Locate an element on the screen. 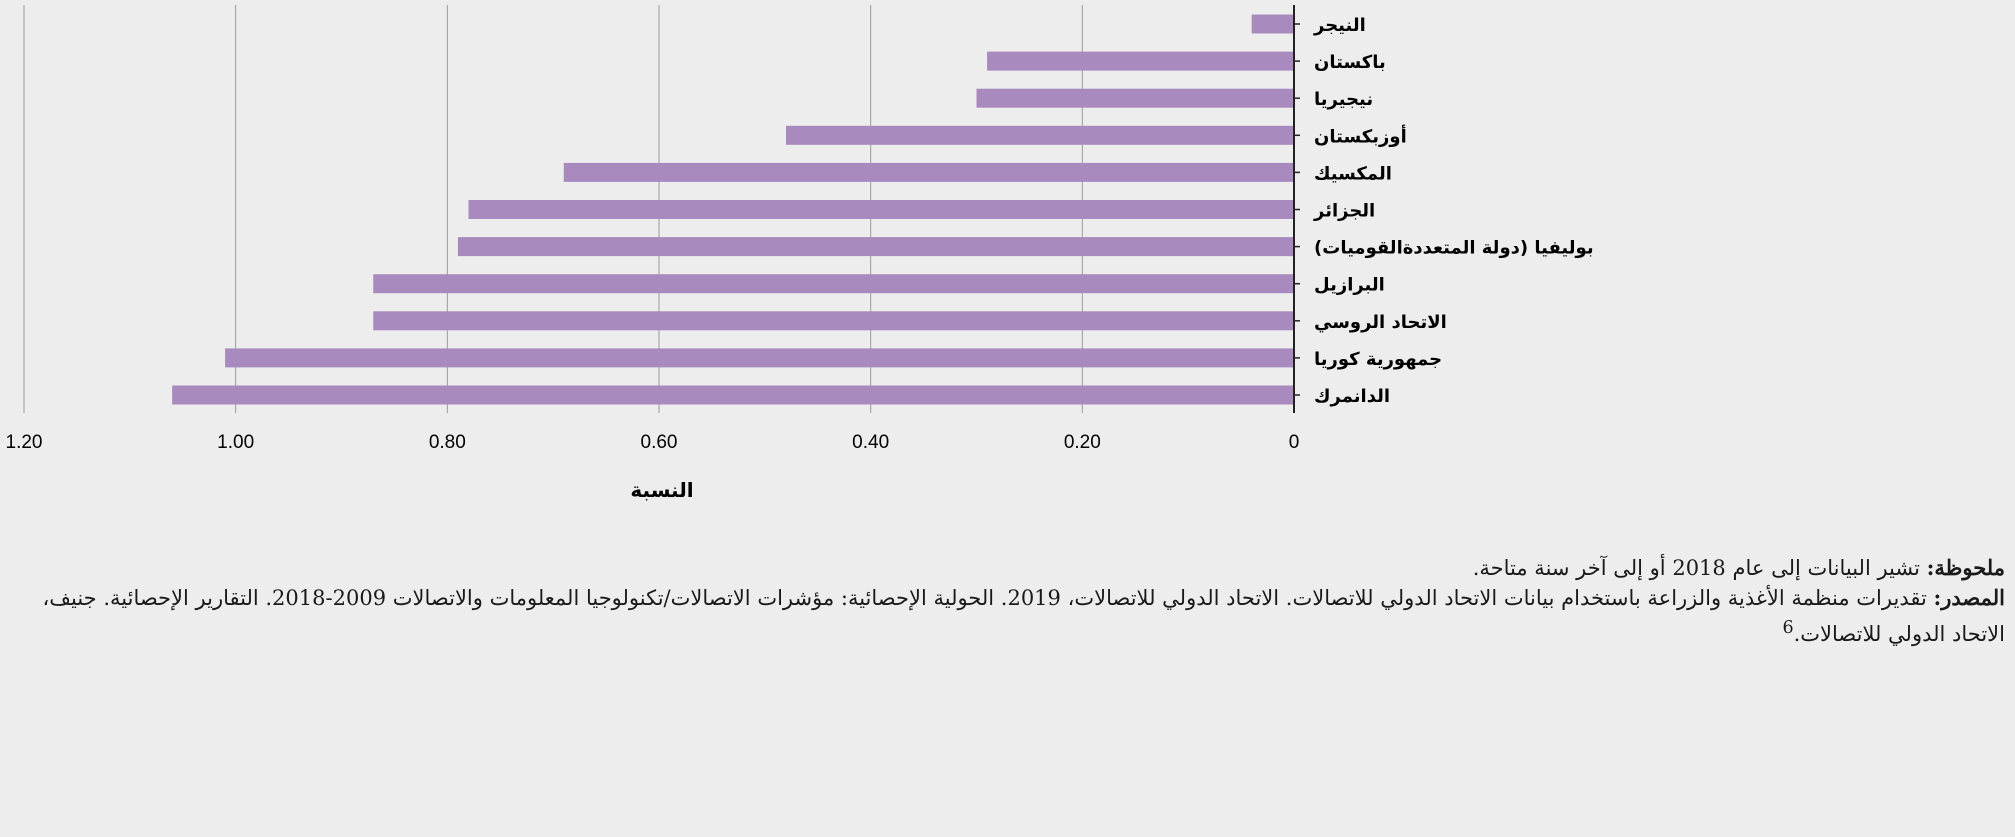 This screenshot has height=837, width=2015. category-label: النيجر is located at coordinates (1339, 25).